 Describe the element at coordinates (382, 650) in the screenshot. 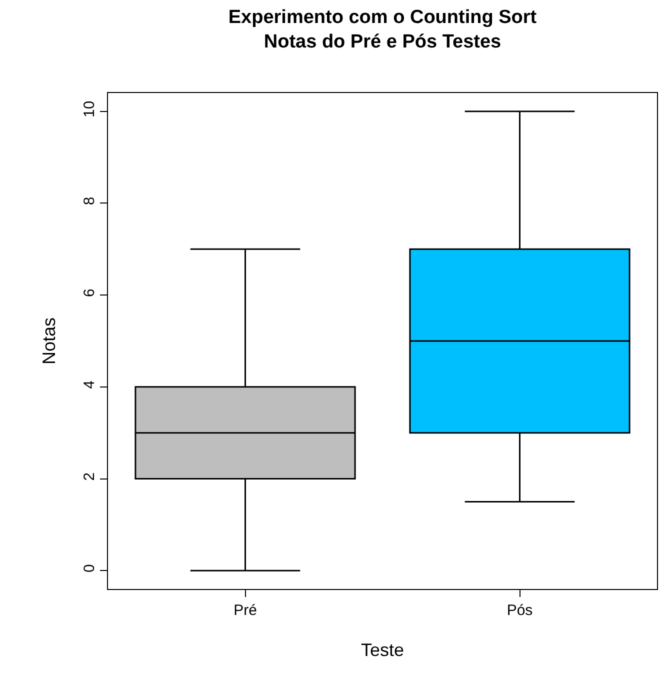

I see `x-axis-title: Teste` at that location.